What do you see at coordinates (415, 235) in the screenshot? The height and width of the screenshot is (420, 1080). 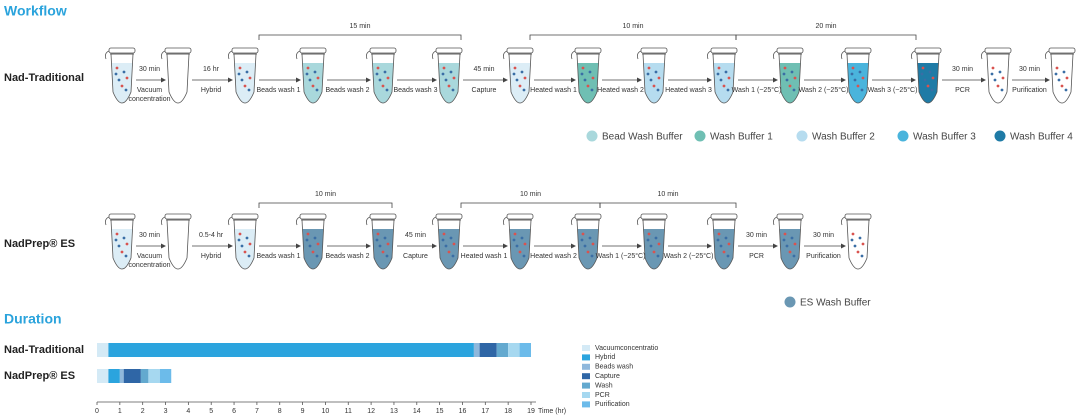 I see `step-time: 45 min` at bounding box center [415, 235].